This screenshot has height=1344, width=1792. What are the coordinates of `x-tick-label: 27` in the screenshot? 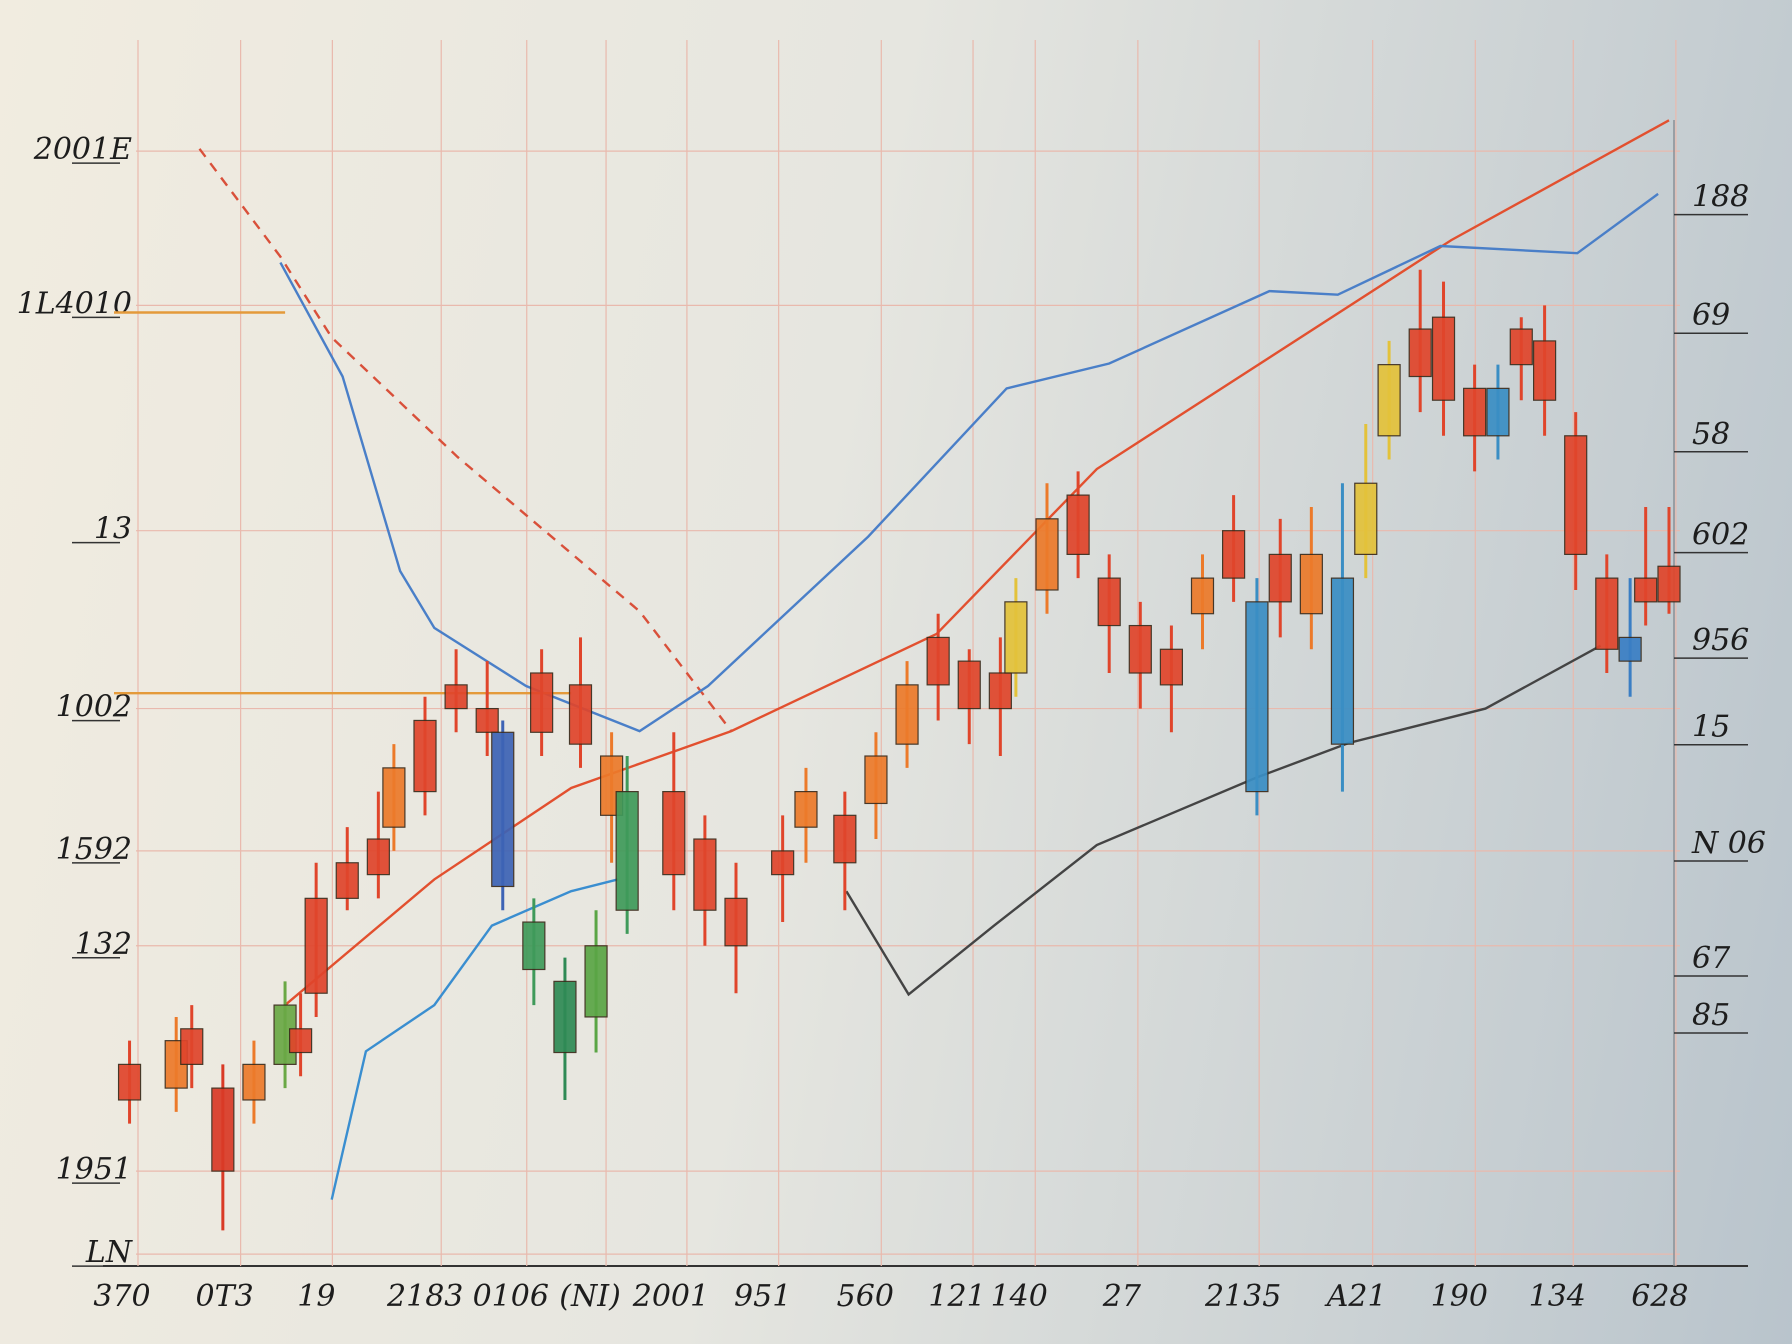 It's located at (1122, 1296).